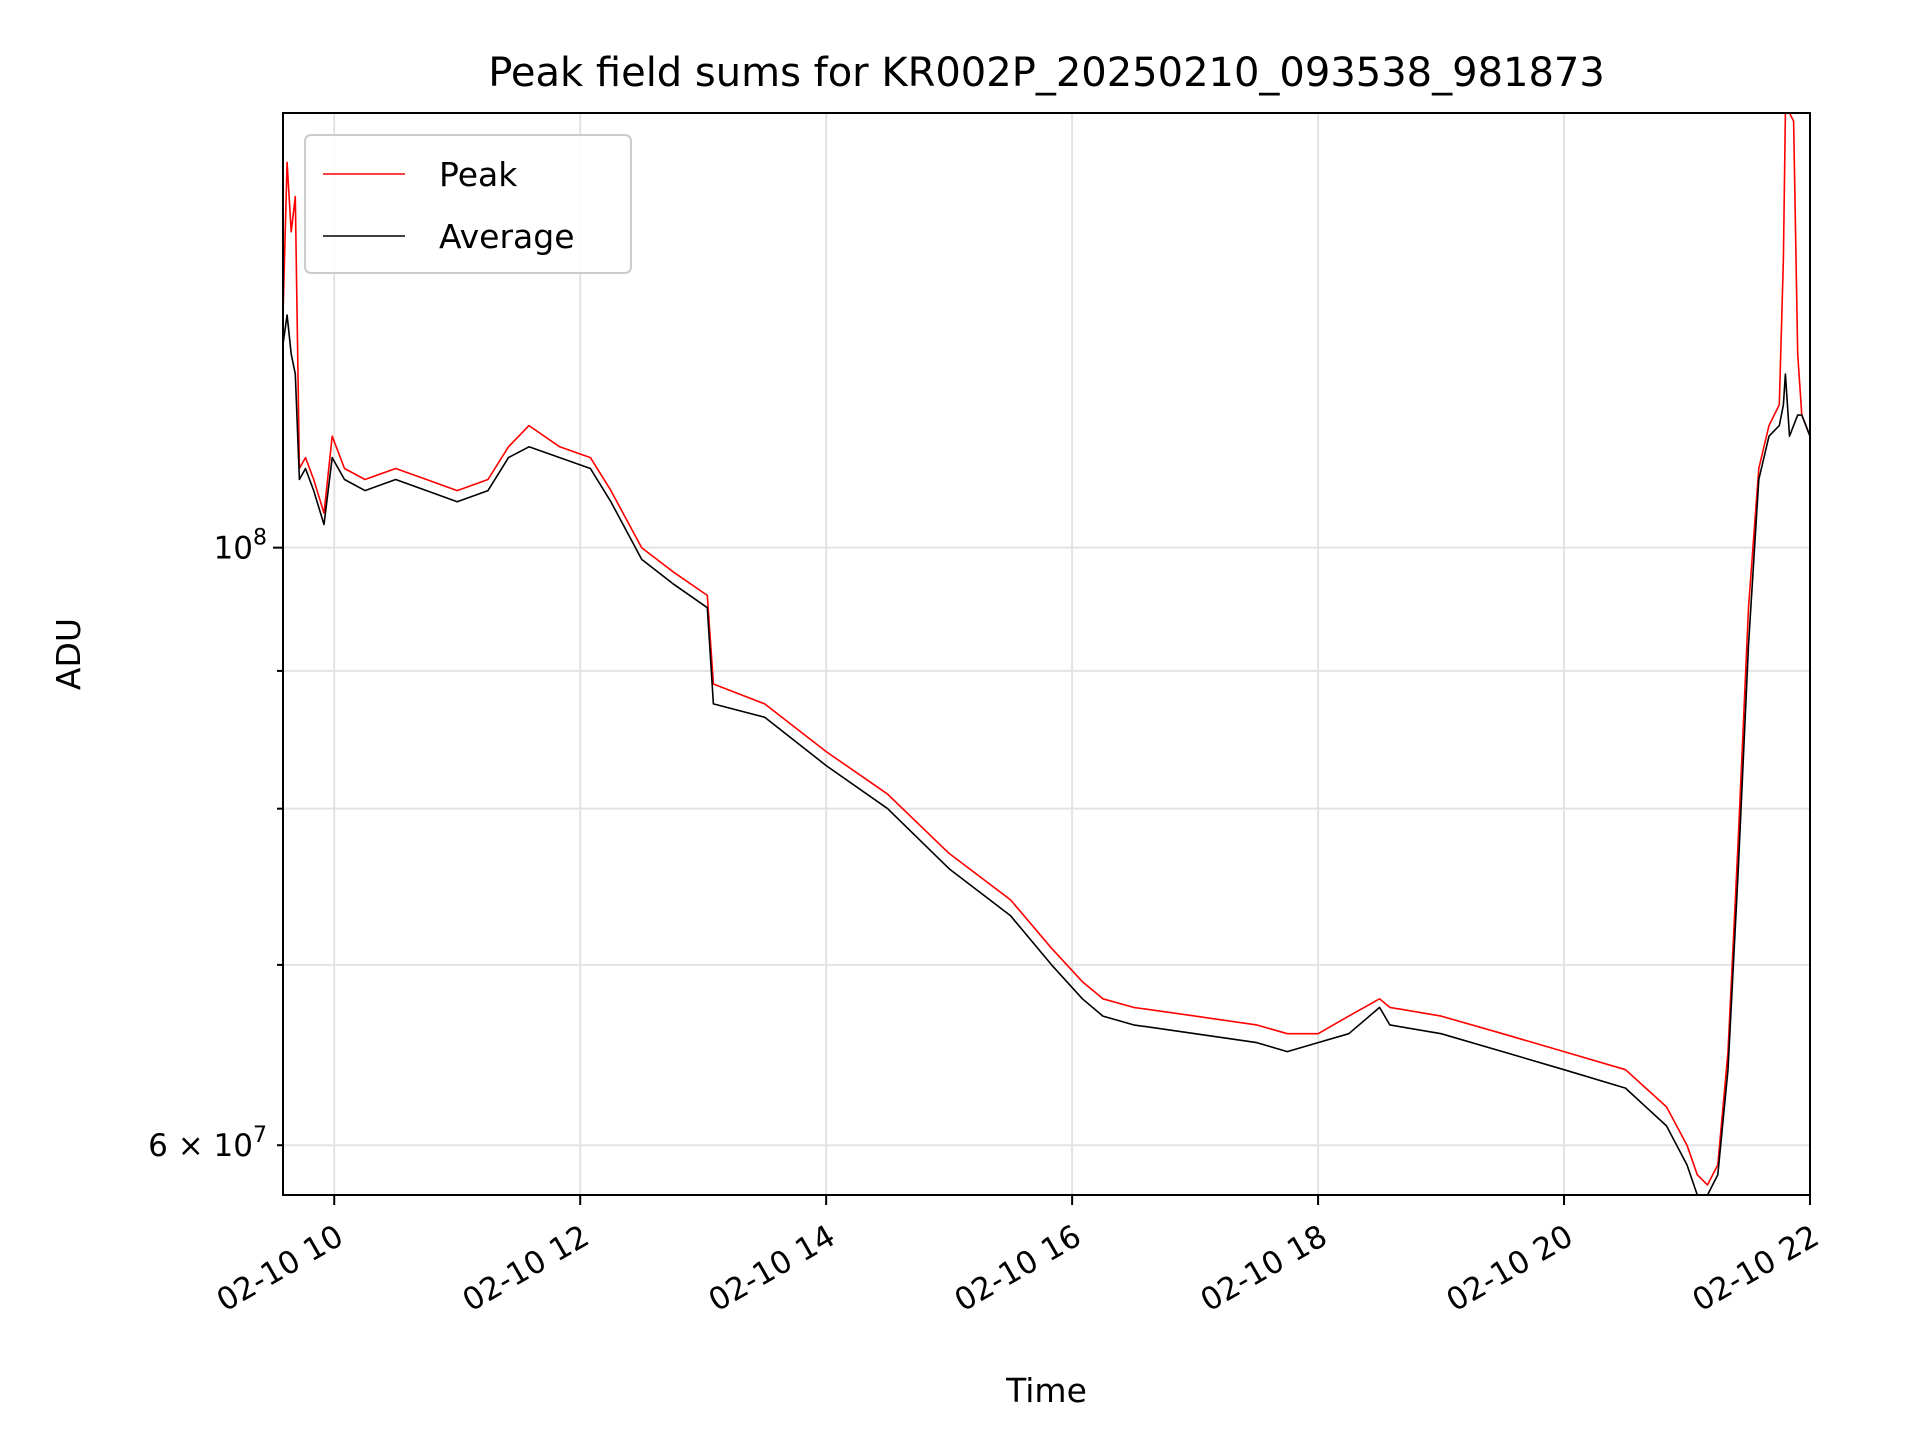 Image resolution: width=1920 pixels, height=1444 pixels. Describe the element at coordinates (507, 236) in the screenshot. I see `legend-label-average: Average` at that location.